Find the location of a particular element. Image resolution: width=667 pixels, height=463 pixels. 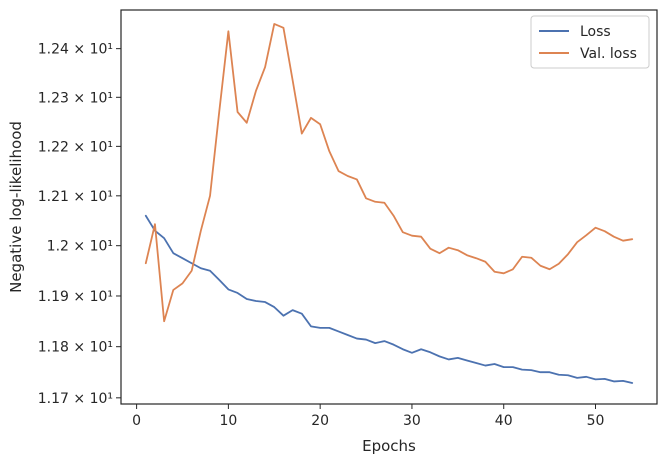

y-tick-label: 1.2 × 10¹ is located at coordinates (80, 247).